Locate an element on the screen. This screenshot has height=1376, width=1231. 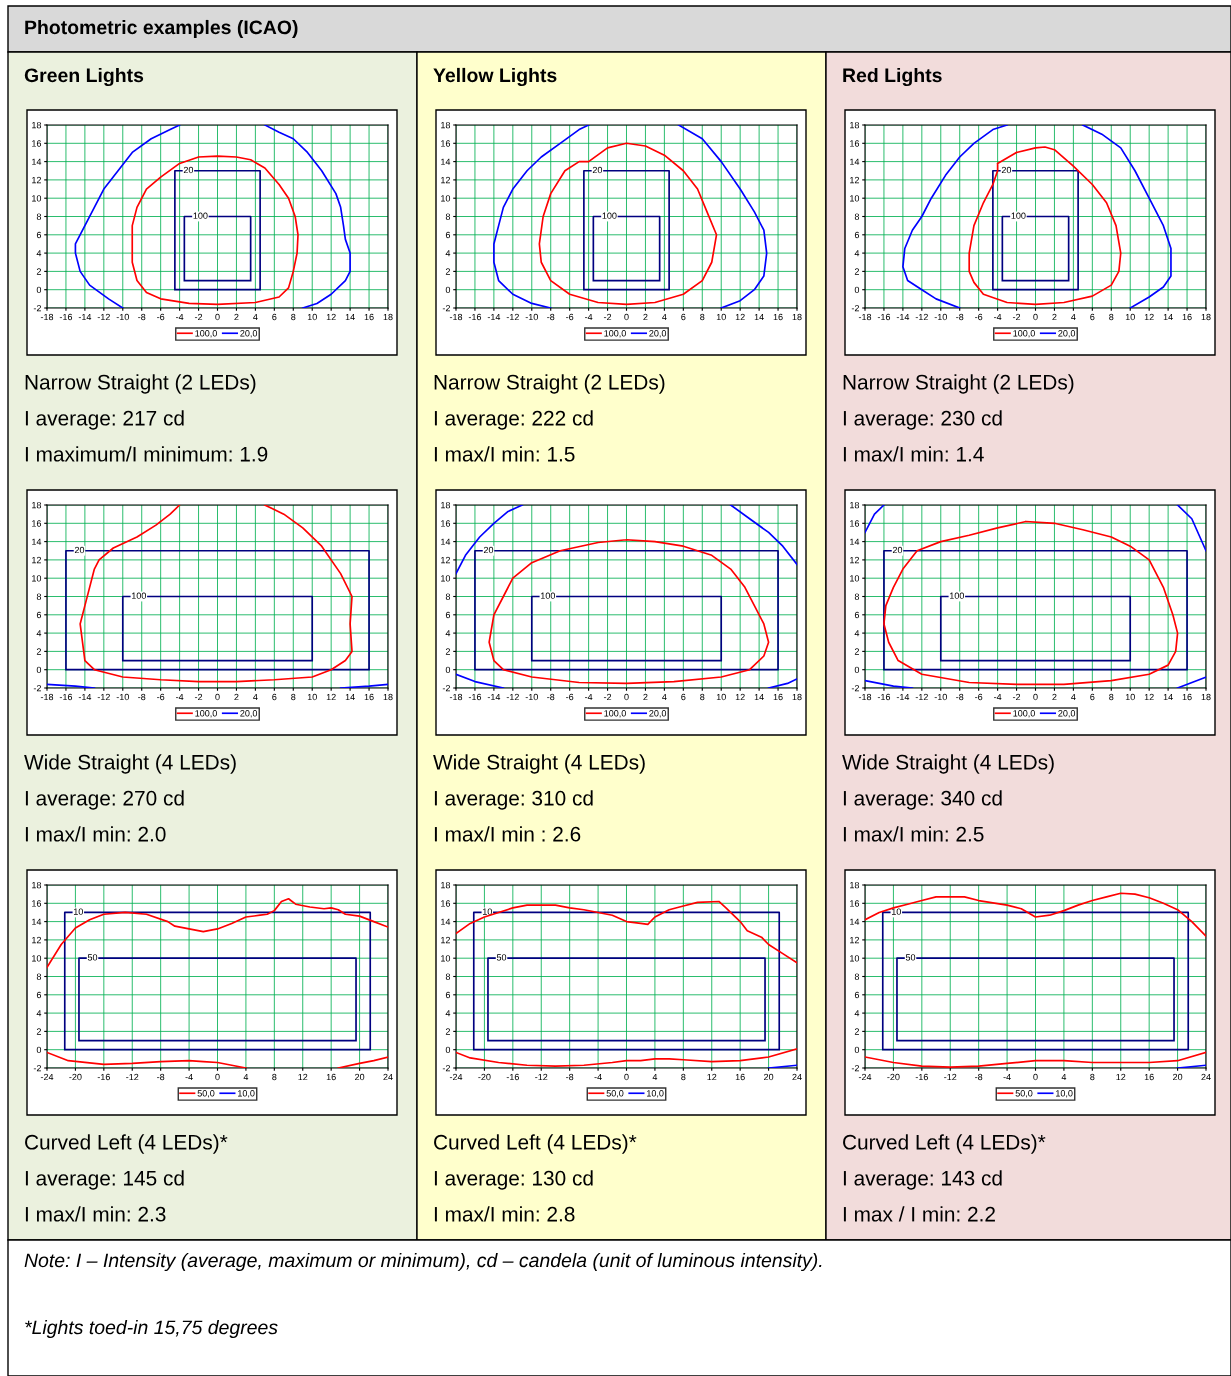
x-tick-label: -16 is located at coordinates (66, 697).